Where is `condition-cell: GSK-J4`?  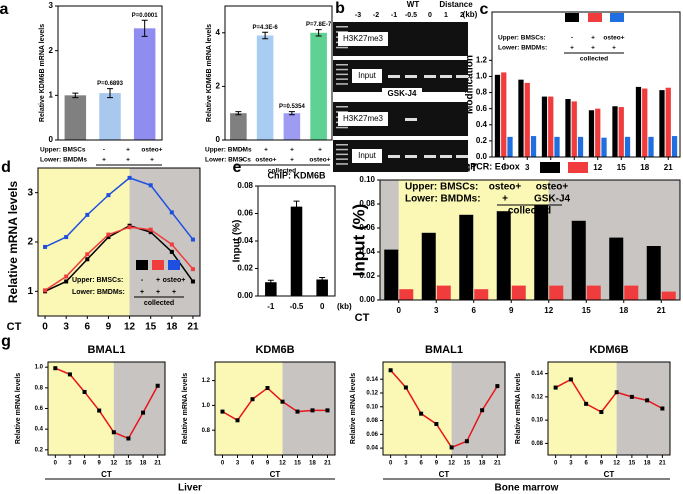 condition-cell: GSK-J4 is located at coordinates (552, 199).